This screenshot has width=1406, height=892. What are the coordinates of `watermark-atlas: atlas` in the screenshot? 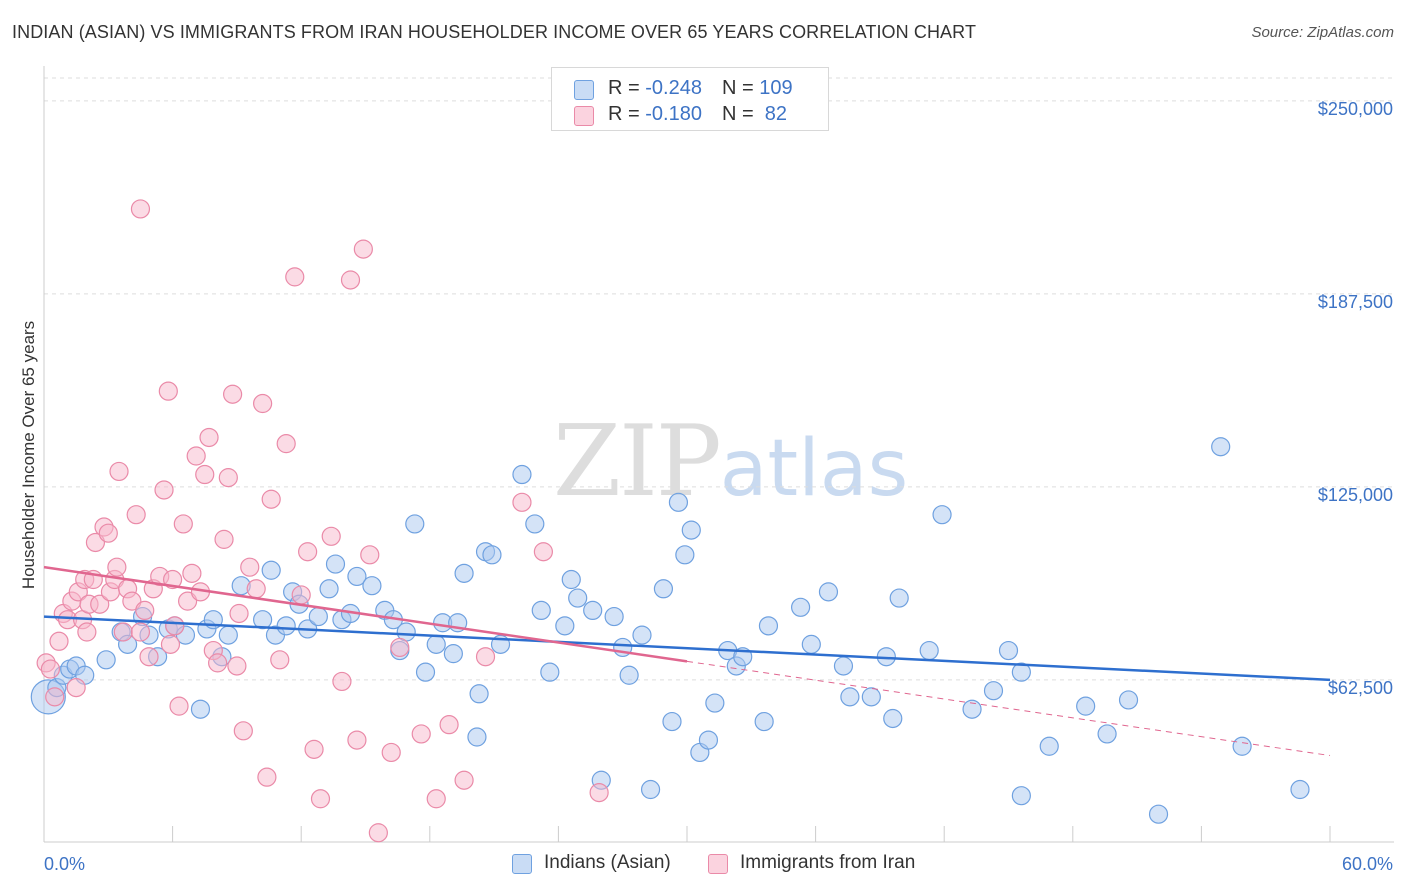 It's located at (814, 469).